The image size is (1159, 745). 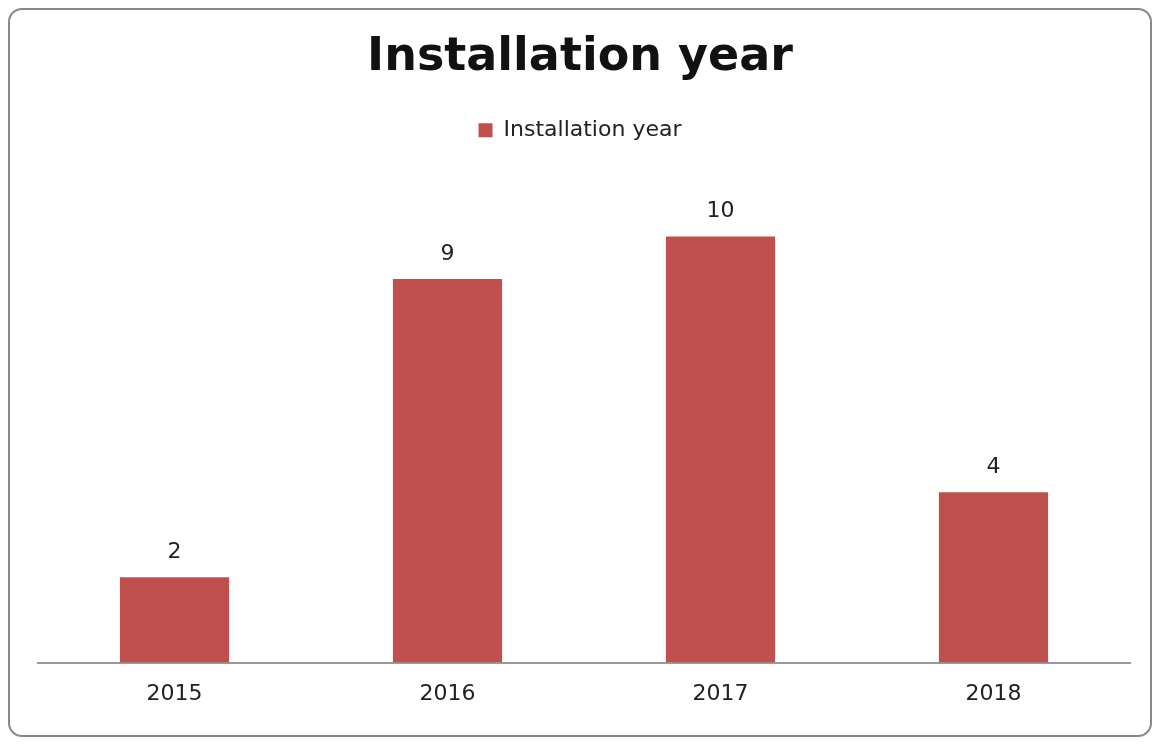 I want to click on data-label: 10, so click(x=720, y=210).